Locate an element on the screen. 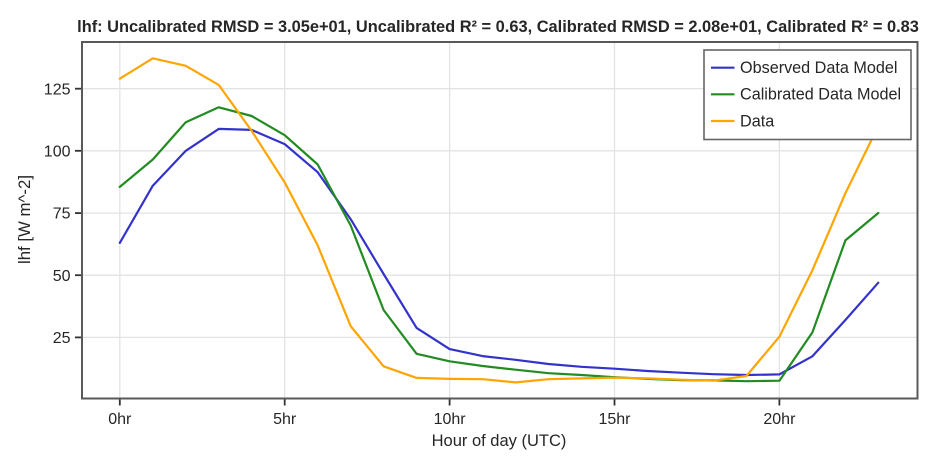 This screenshot has width=936, height=473. svg-text: 10hr is located at coordinates (450, 419).